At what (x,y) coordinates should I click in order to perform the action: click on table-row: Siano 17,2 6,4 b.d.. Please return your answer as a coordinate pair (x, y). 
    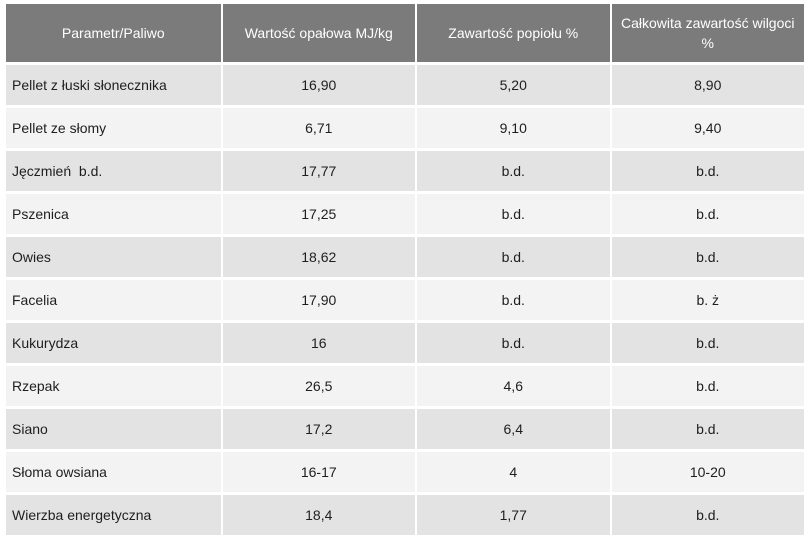
    Looking at the image, I should click on (405, 429).